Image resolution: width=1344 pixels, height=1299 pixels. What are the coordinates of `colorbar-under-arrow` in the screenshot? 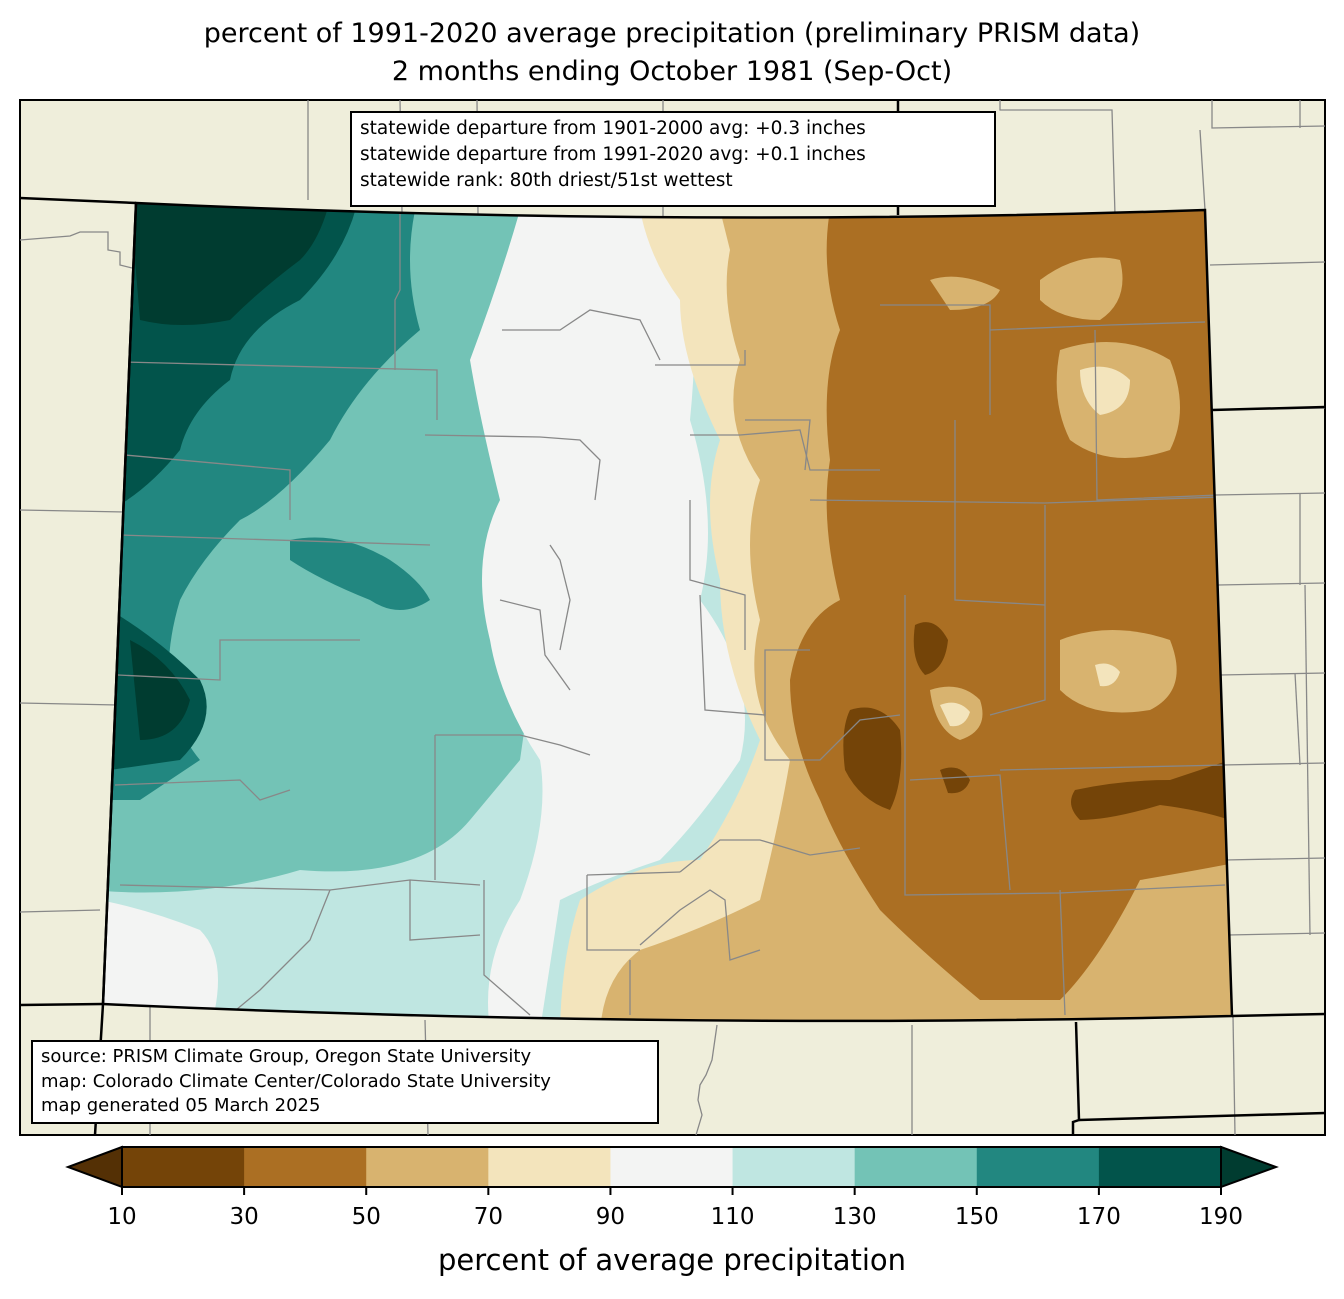 It's located at (94, 1167).